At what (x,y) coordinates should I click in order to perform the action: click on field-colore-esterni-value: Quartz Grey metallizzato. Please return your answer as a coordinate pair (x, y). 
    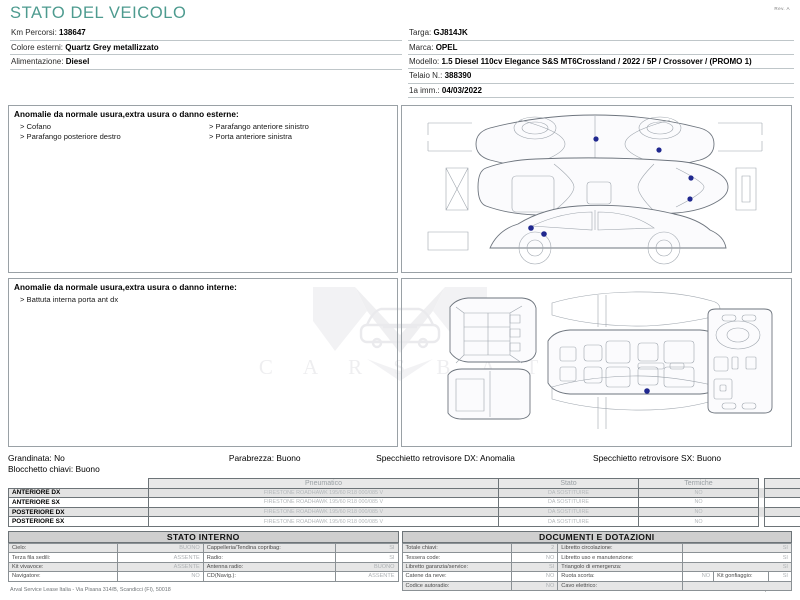
    Looking at the image, I should click on (112, 47).